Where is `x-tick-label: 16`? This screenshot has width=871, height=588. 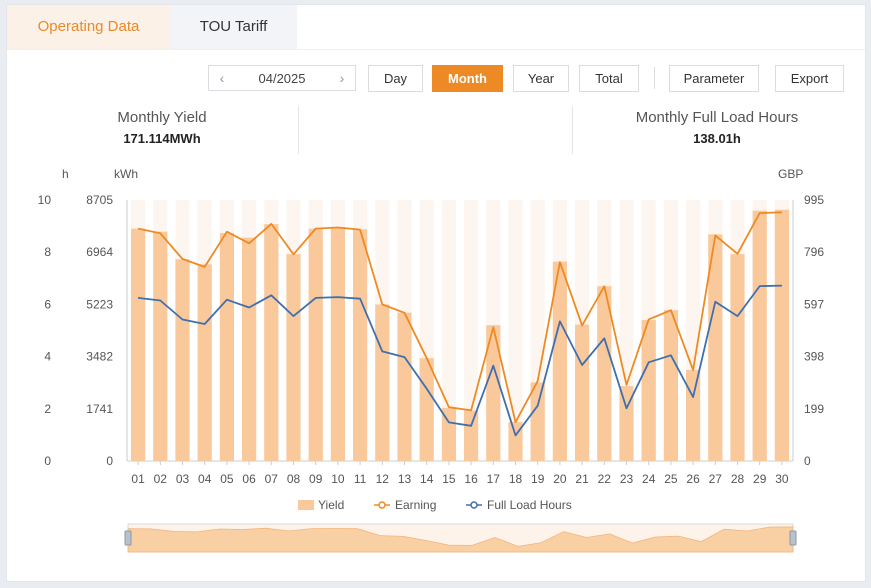
x-tick-label: 16 is located at coordinates (471, 479).